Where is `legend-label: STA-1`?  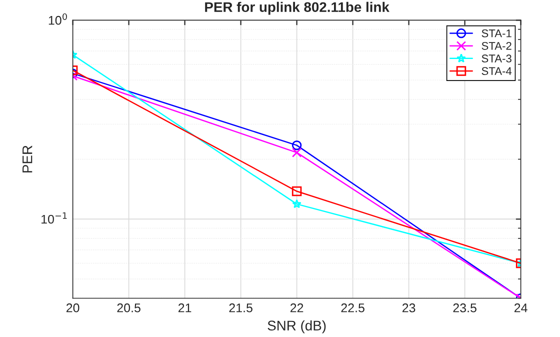
legend-label: STA-1 is located at coordinates (497, 33).